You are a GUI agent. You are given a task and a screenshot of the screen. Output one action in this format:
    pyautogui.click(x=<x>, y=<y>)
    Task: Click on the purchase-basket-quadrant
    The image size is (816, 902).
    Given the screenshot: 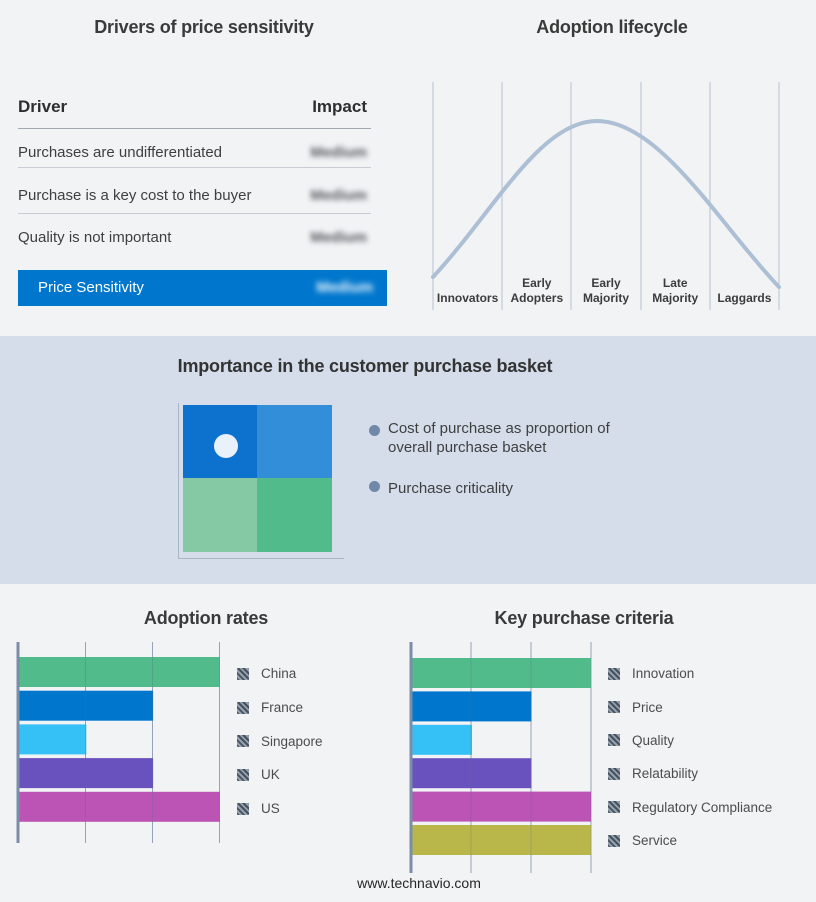 What is the action you would take?
    pyautogui.click(x=263, y=483)
    